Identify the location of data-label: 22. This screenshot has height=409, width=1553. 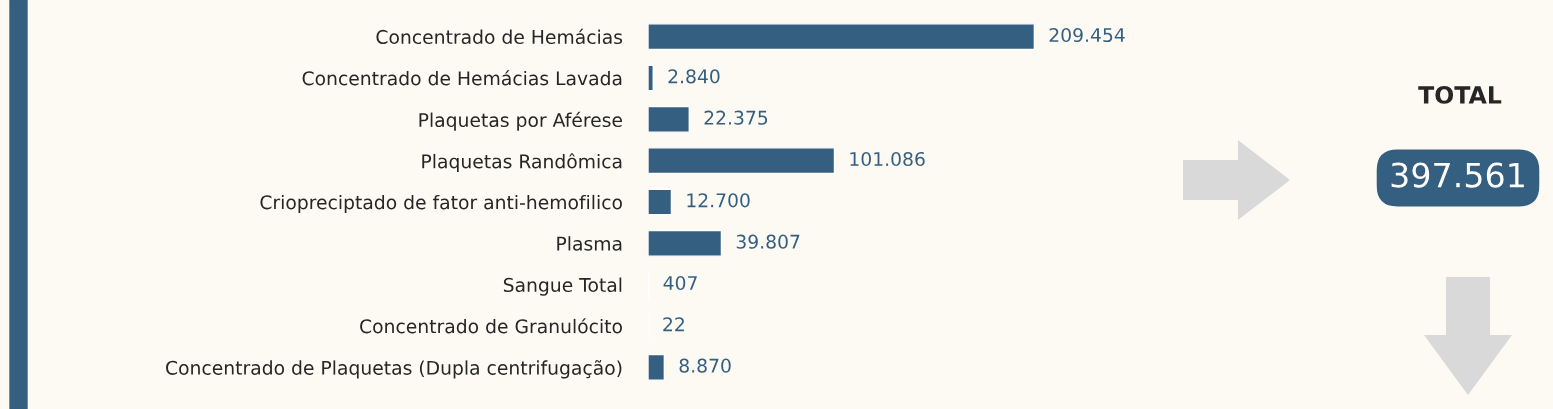
(673, 324).